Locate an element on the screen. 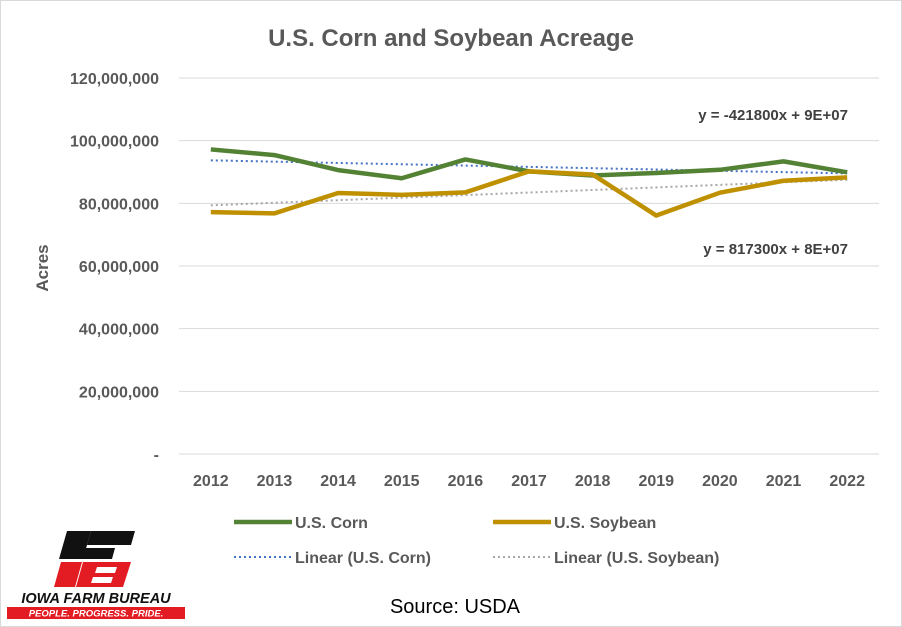 The height and width of the screenshot is (627, 902). soybean-trend-equation: y = 817300x + 8E+07 is located at coordinates (775, 249).